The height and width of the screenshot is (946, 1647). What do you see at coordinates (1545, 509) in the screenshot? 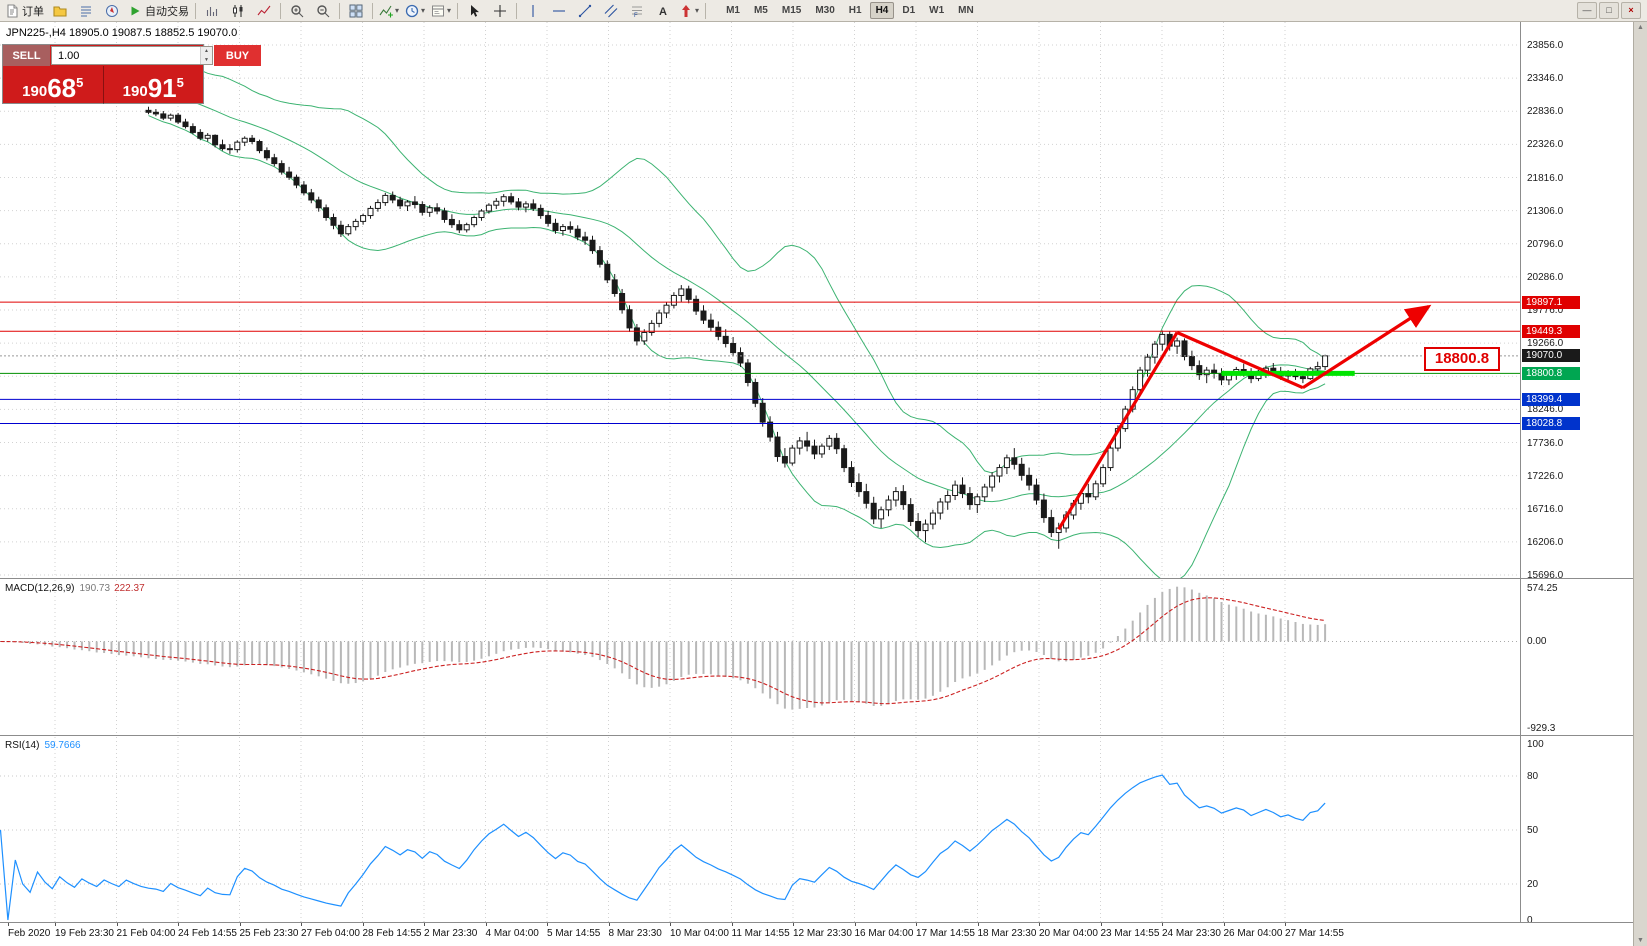
I see `price-tick-label: 16716.0` at bounding box center [1545, 509].